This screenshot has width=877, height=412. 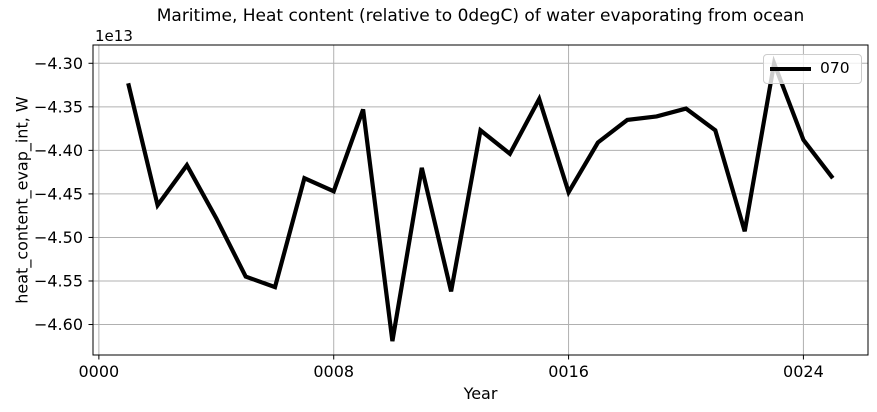 What do you see at coordinates (58, 324) in the screenshot?
I see `y-tick-label: −4.60` at bounding box center [58, 324].